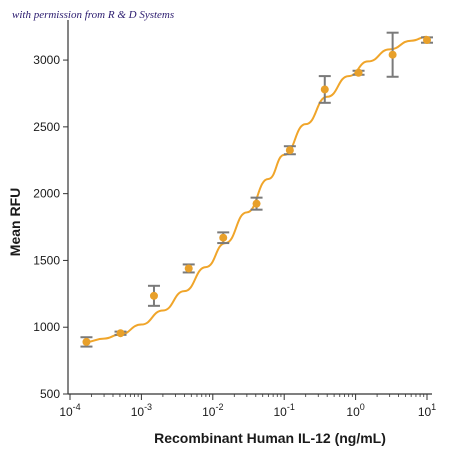  Describe the element at coordinates (46, 327) in the screenshot. I see `y-tick-label: 1000` at that location.